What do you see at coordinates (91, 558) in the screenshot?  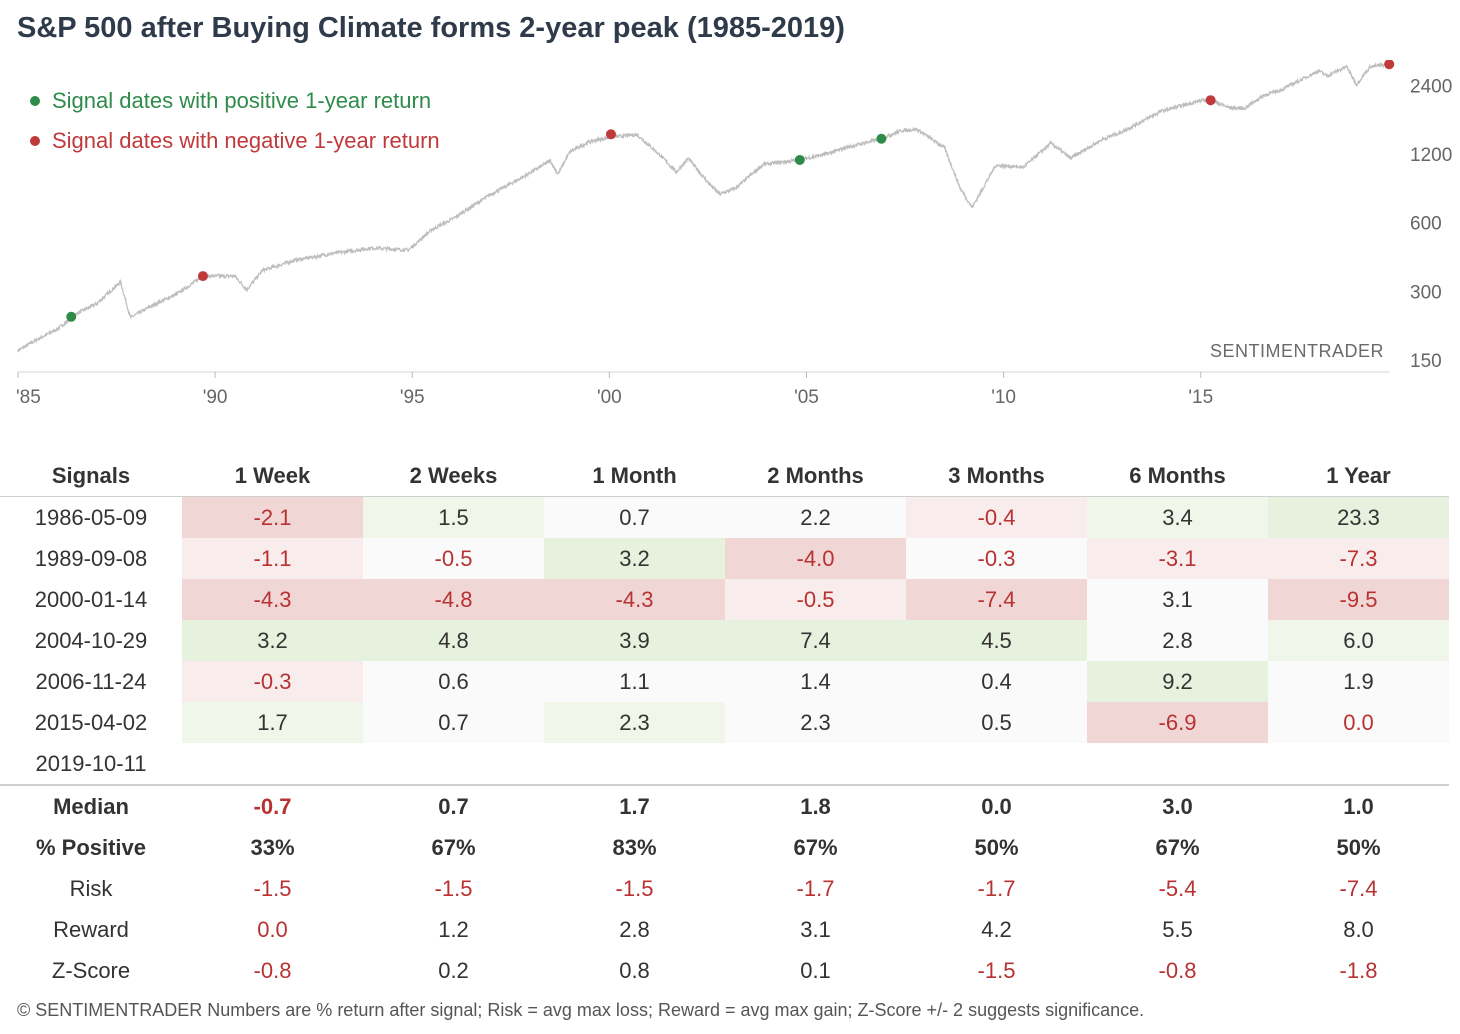 I see `signal-date: 1989-09-08` at bounding box center [91, 558].